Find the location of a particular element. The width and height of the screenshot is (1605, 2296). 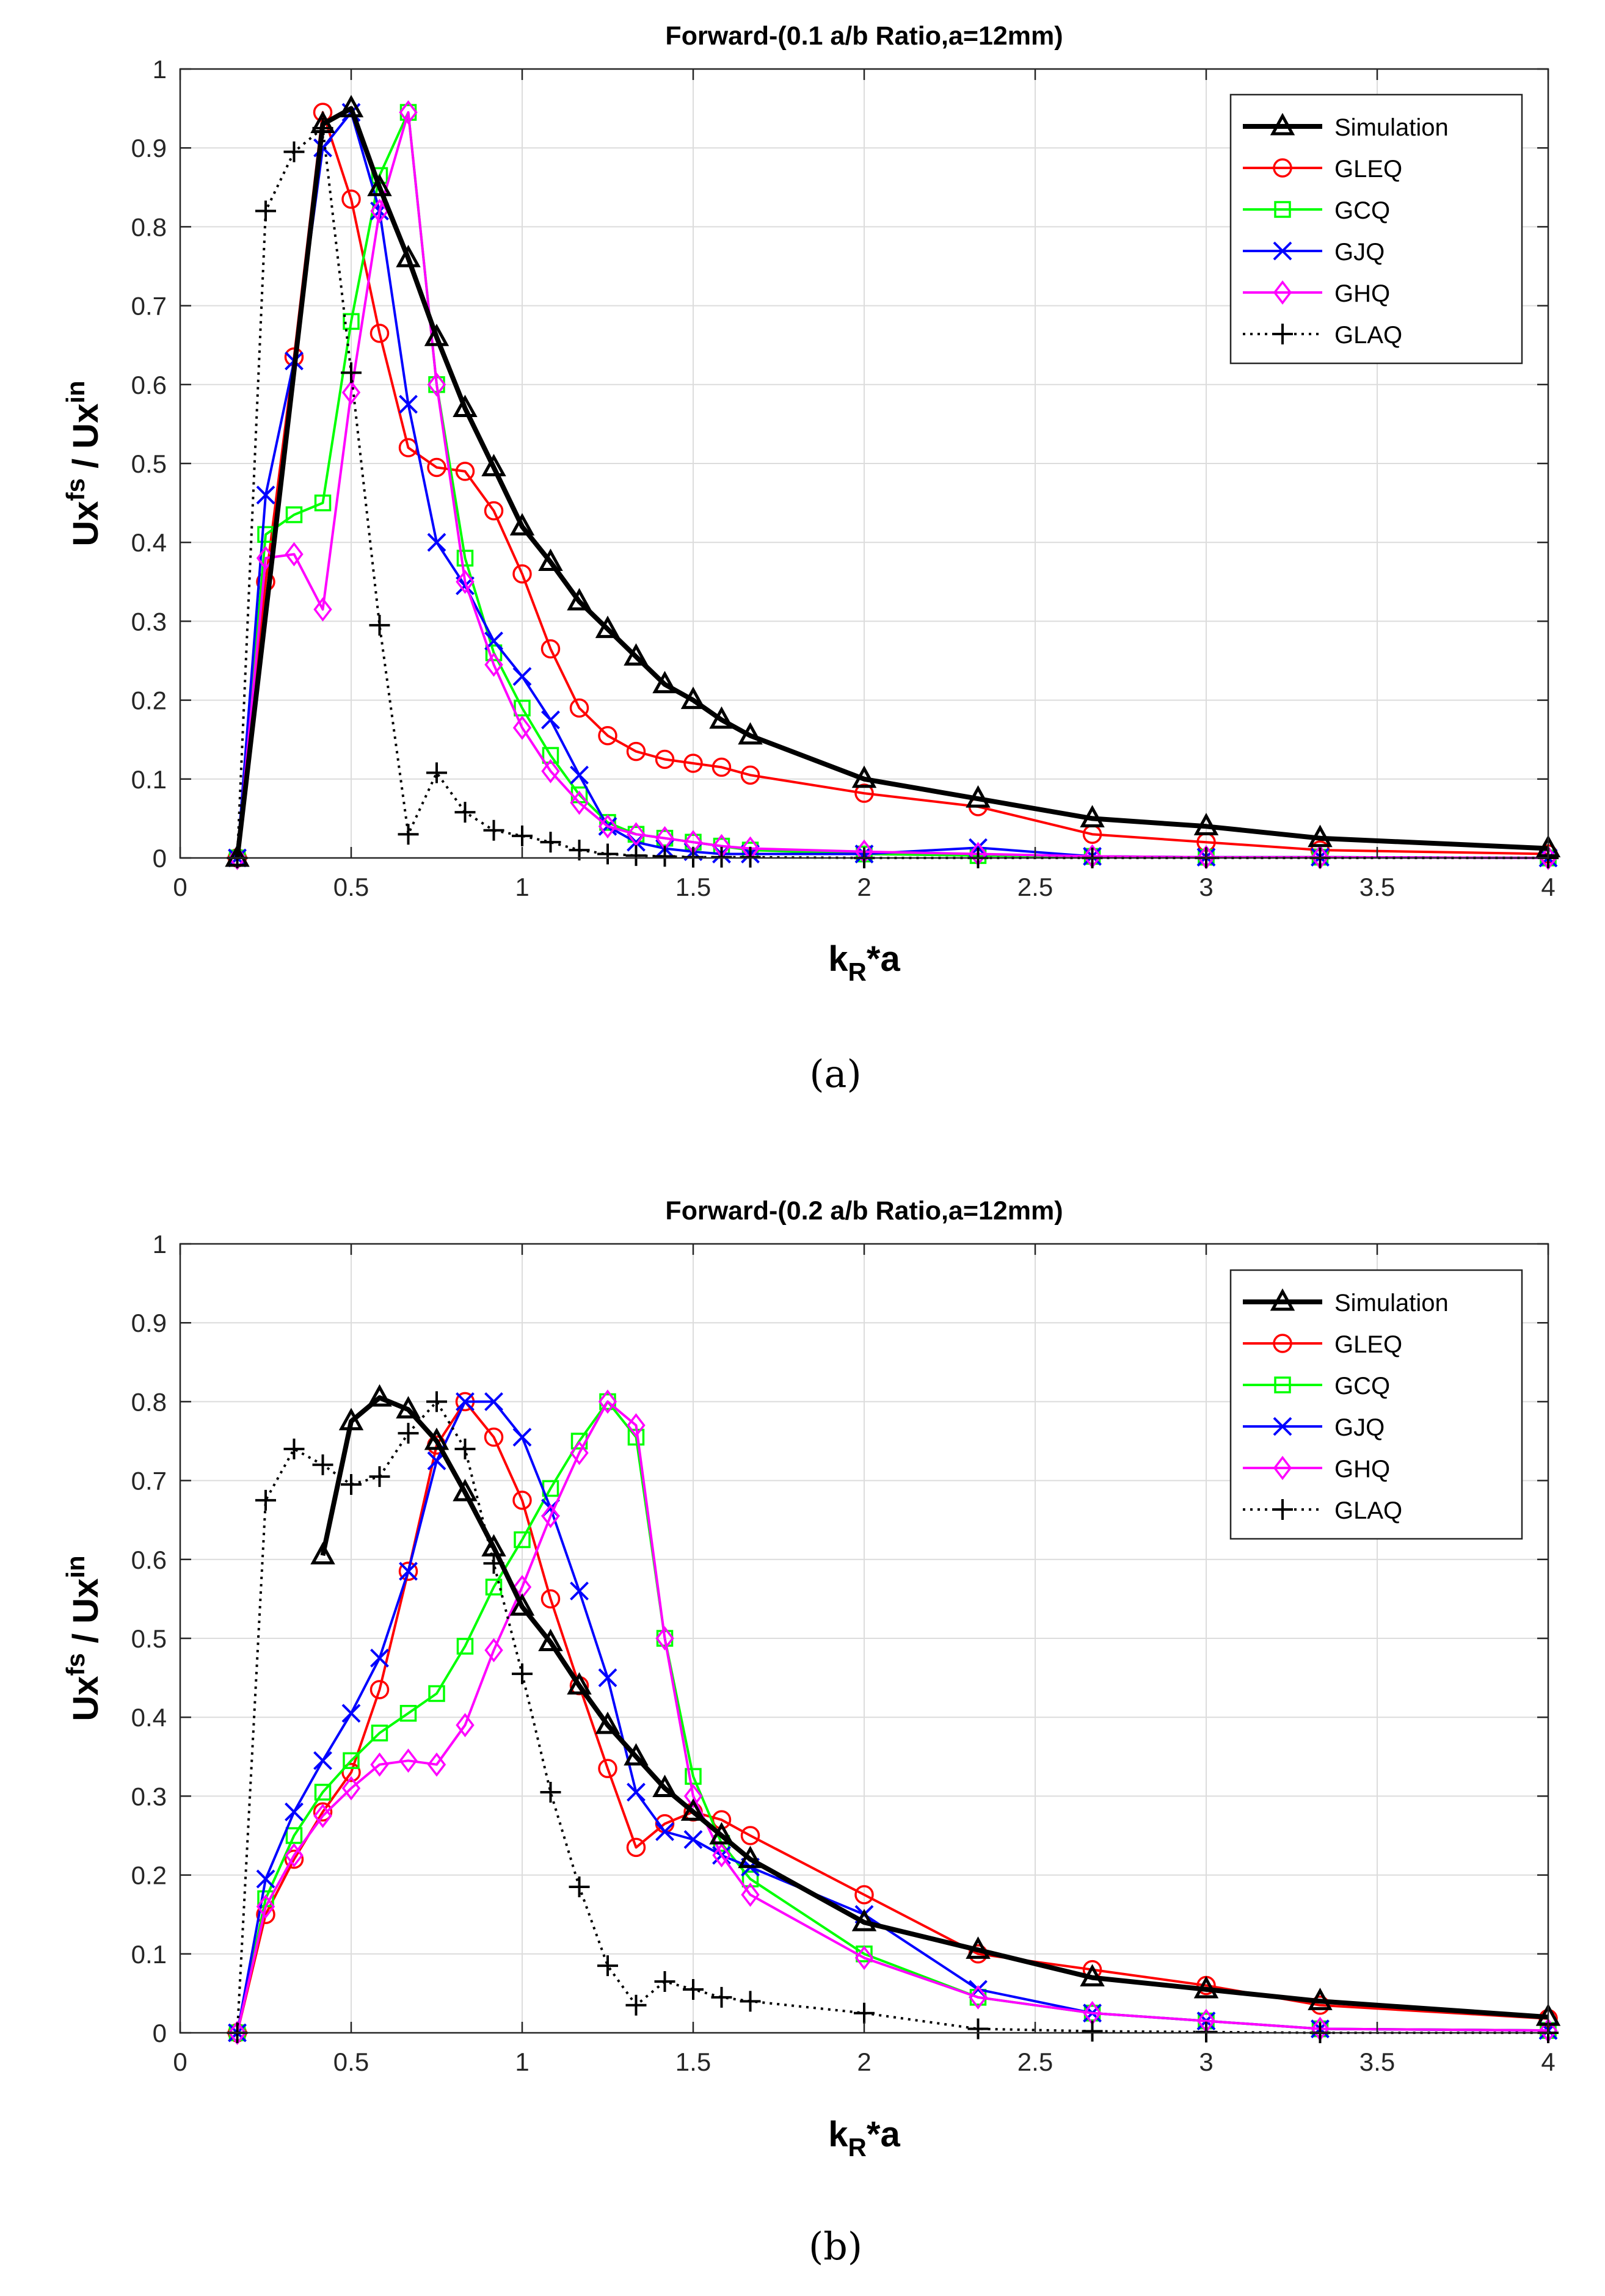

legend-item-glaq: GLAQ is located at coordinates (1322, 1511).